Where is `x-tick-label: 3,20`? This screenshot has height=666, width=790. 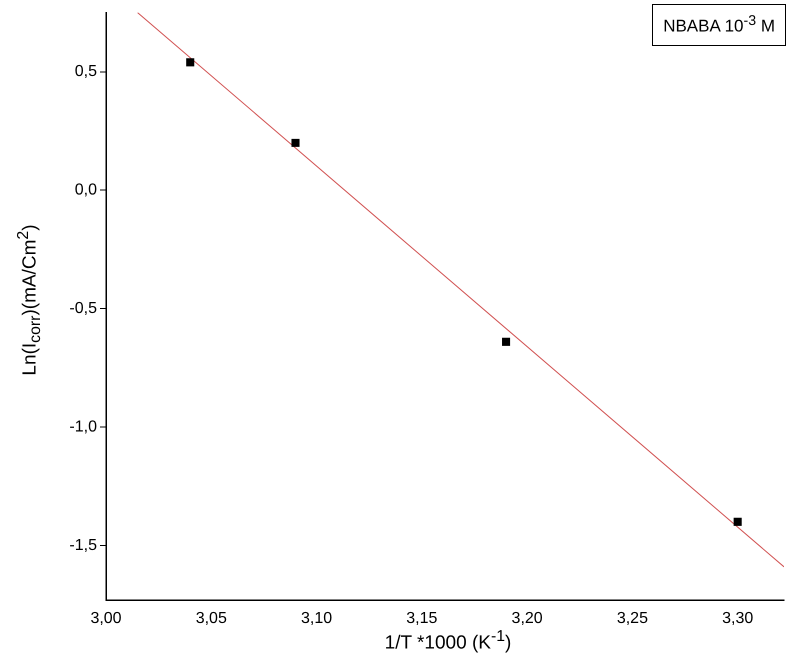
x-tick-label: 3,20 is located at coordinates (527, 619).